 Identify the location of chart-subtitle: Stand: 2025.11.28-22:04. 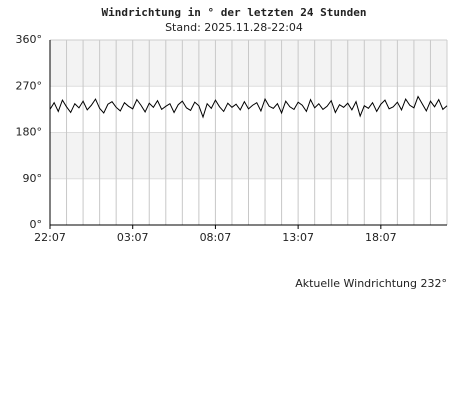
(234, 27).